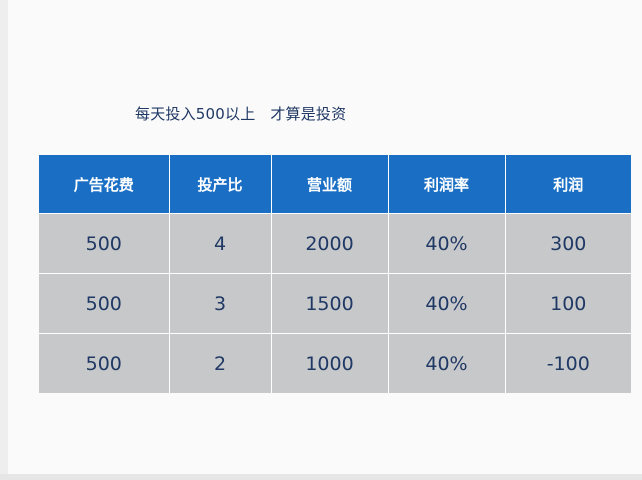 The width and height of the screenshot is (642, 480). Describe the element at coordinates (241, 114) in the screenshot. I see `slide-headline: 每天投入500以上 才算是投资` at that location.